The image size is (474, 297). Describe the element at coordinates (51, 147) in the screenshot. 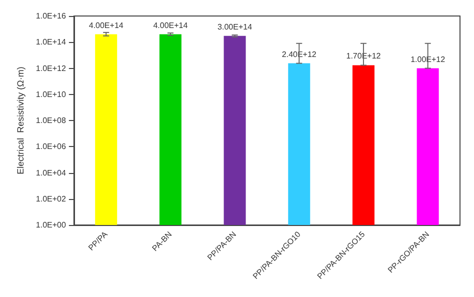

I see `y-tick-label: 1.0E+06` at that location.